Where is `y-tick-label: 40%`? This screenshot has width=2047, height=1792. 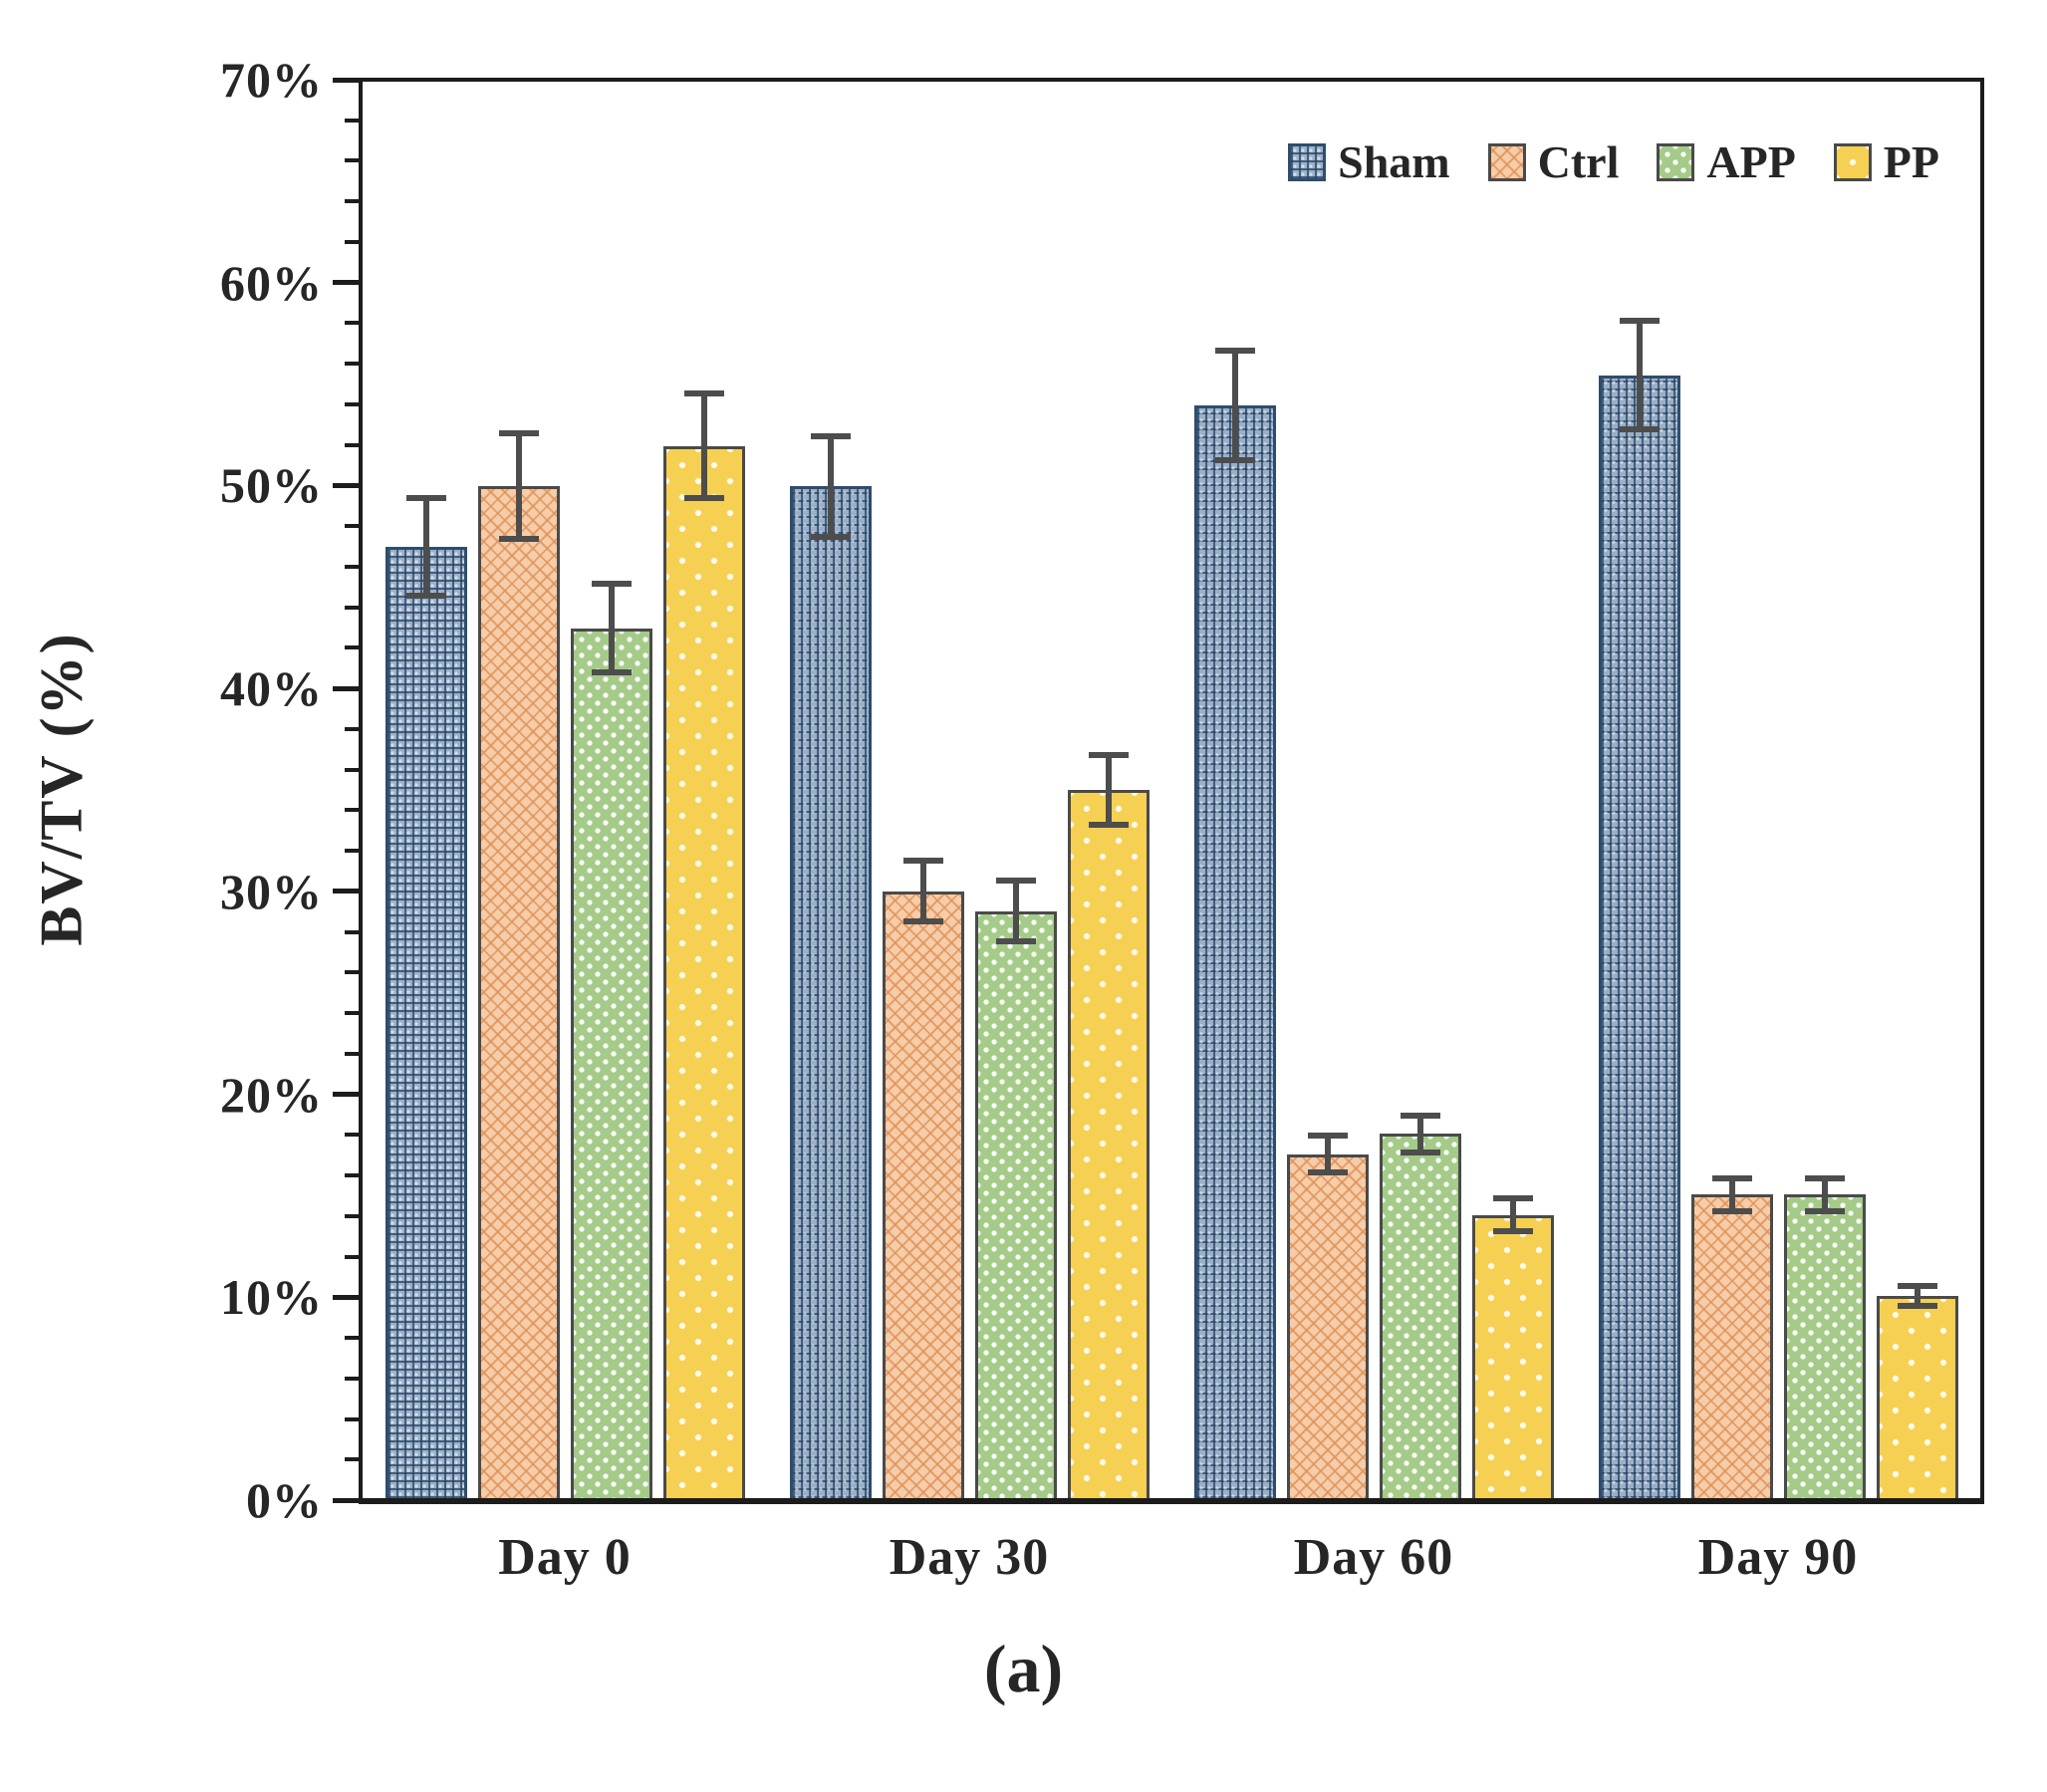 y-tick-label: 40% is located at coordinates (271, 688).